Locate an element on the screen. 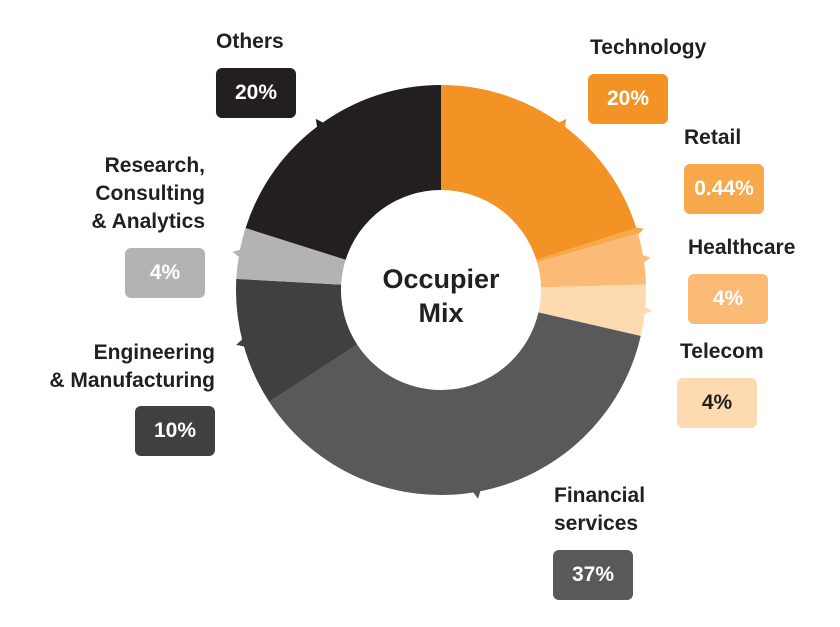  chart-title-line: Occupier is located at coordinates (441, 279).